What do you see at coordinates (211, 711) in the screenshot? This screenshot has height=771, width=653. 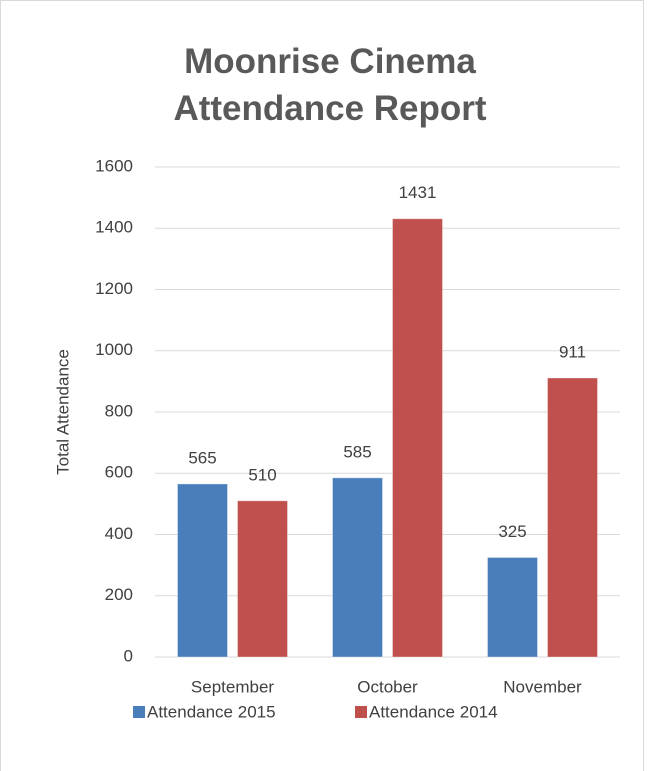 I see `legend-label: Attendance 2015` at bounding box center [211, 711].